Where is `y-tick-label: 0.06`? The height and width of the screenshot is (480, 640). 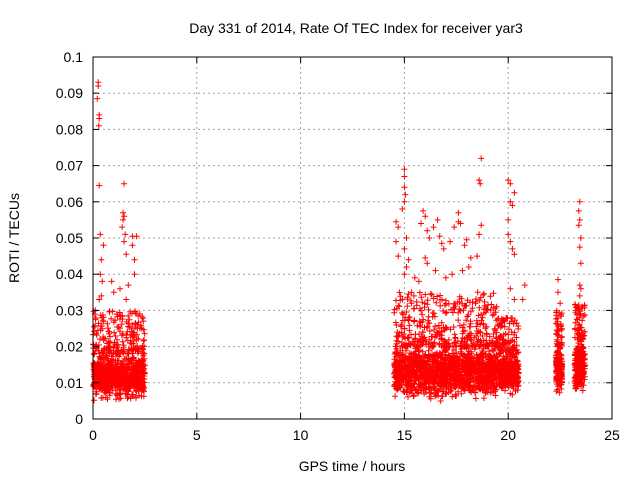 y-tick-label: 0.06 is located at coordinates (69, 202).